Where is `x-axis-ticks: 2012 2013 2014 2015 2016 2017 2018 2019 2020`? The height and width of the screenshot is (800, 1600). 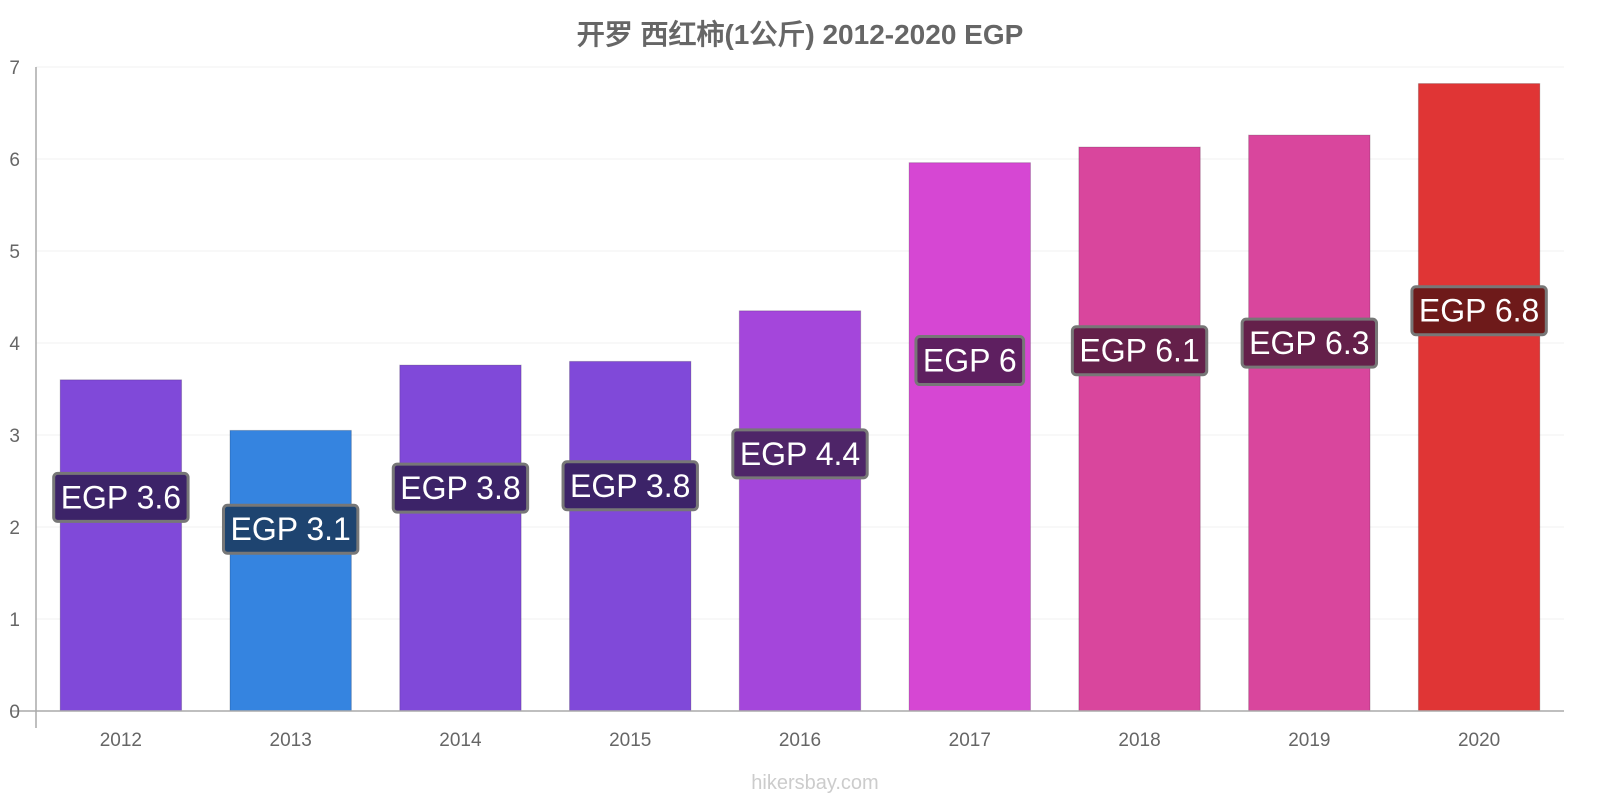 x-axis-ticks: 2012 2013 2014 2015 2016 2017 2018 2019 2020 is located at coordinates (800, 740).